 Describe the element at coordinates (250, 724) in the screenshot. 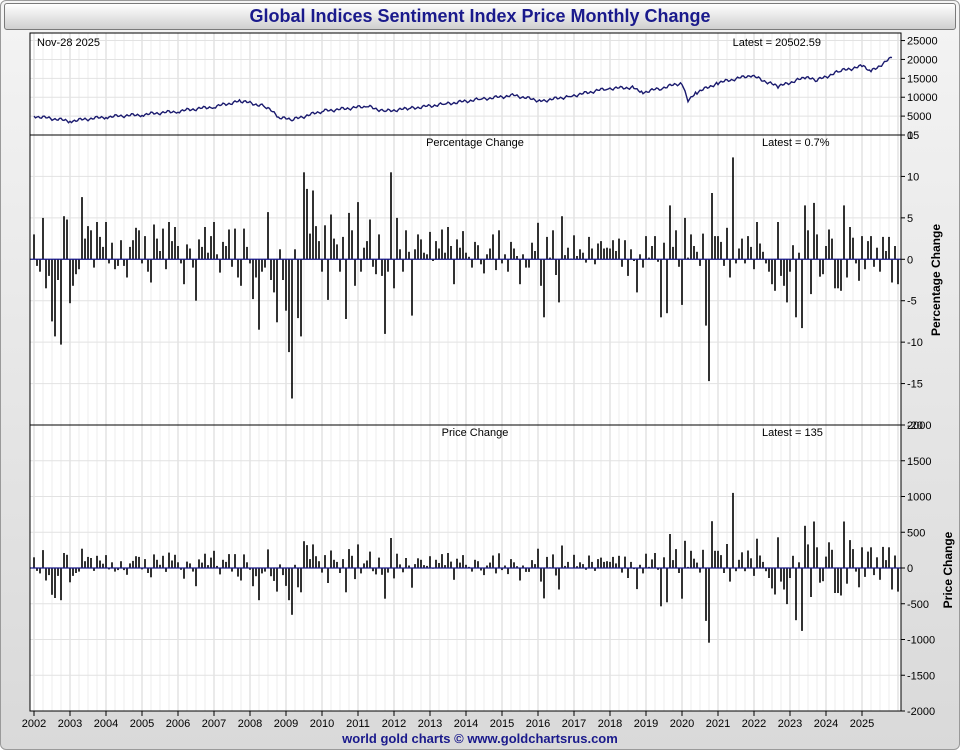

I see `x-tick-label: 2008` at that location.